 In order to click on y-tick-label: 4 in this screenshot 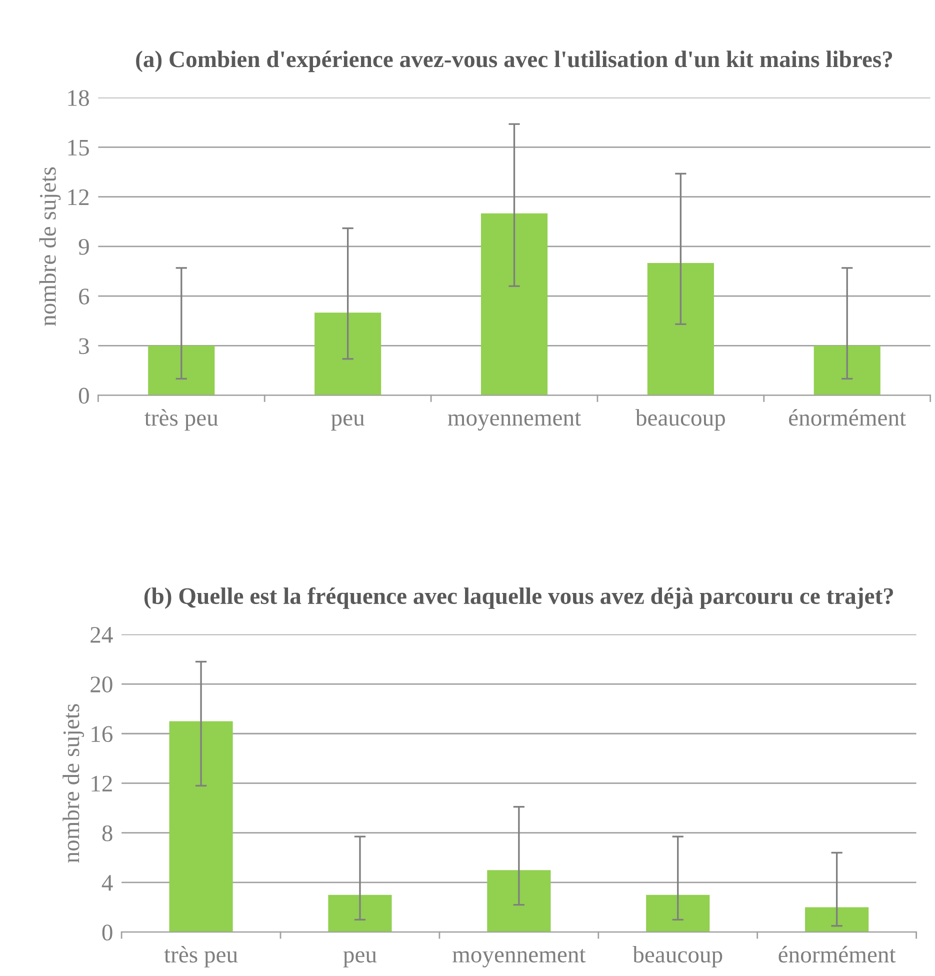, I will do `click(107, 883)`.